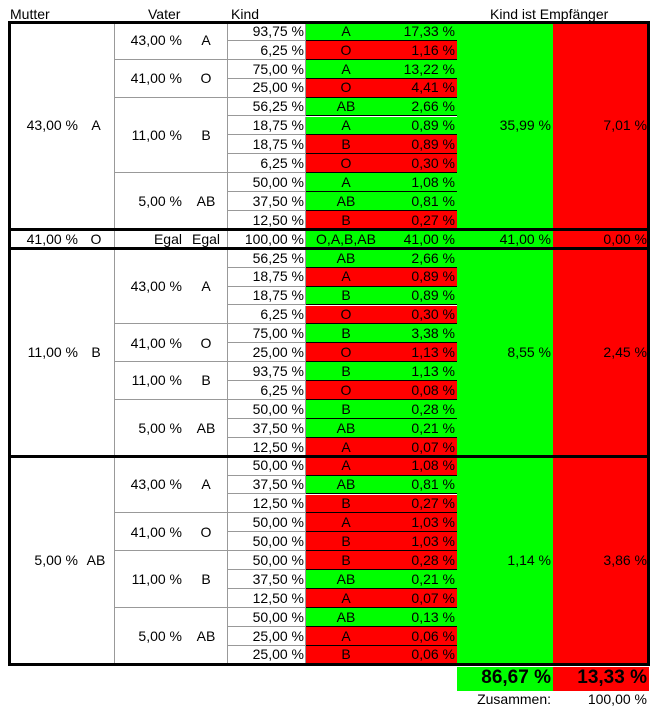 This screenshot has width=656, height=712. Describe the element at coordinates (433, 389) in the screenshot. I see `child-result: 0,08 %` at that location.